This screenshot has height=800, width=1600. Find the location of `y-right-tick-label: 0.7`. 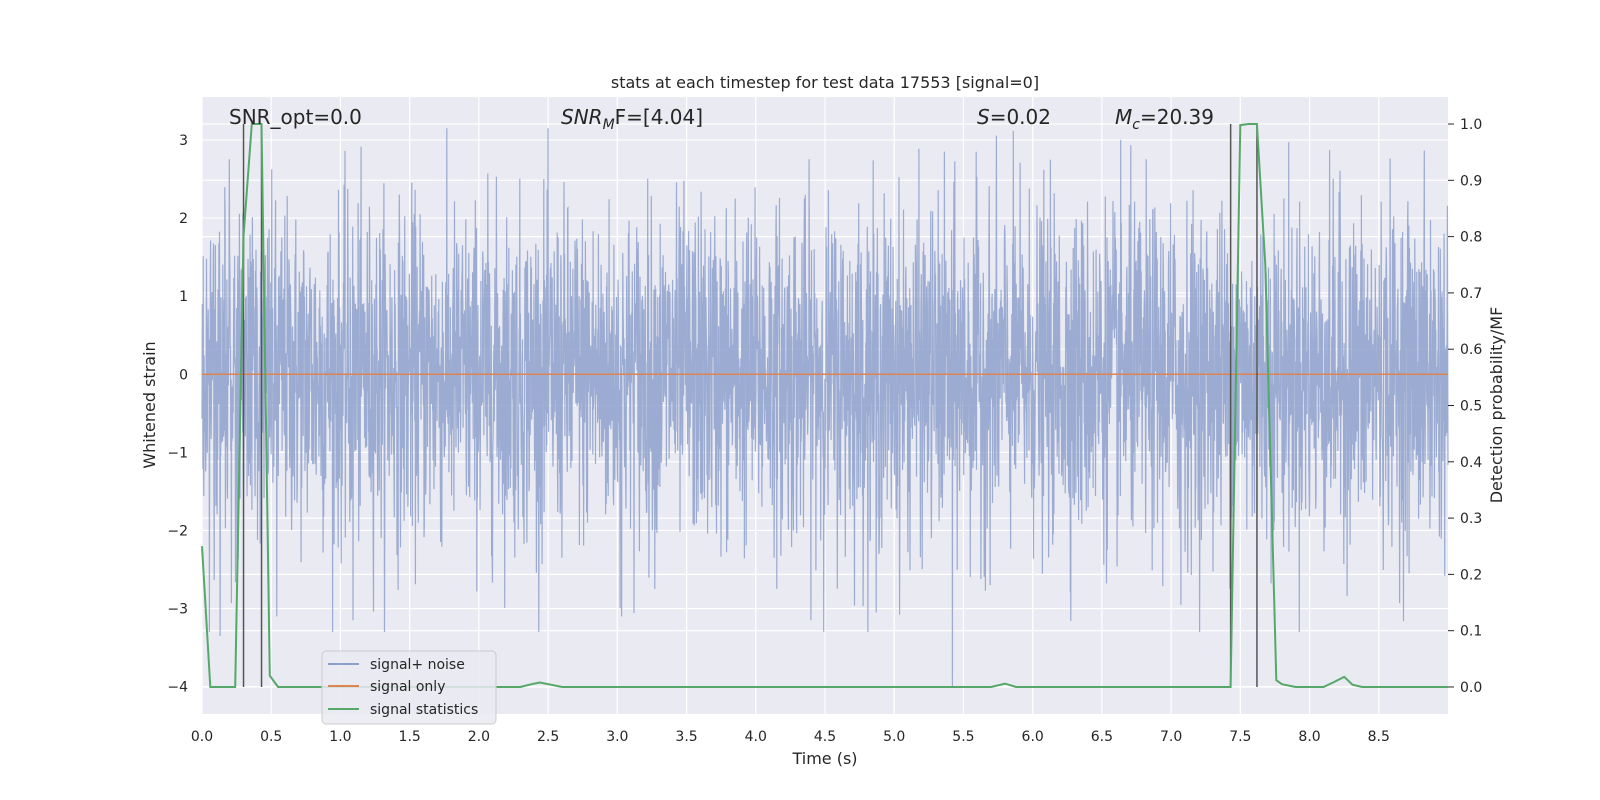

y-right-tick-label: 0.7 is located at coordinates (1471, 294).